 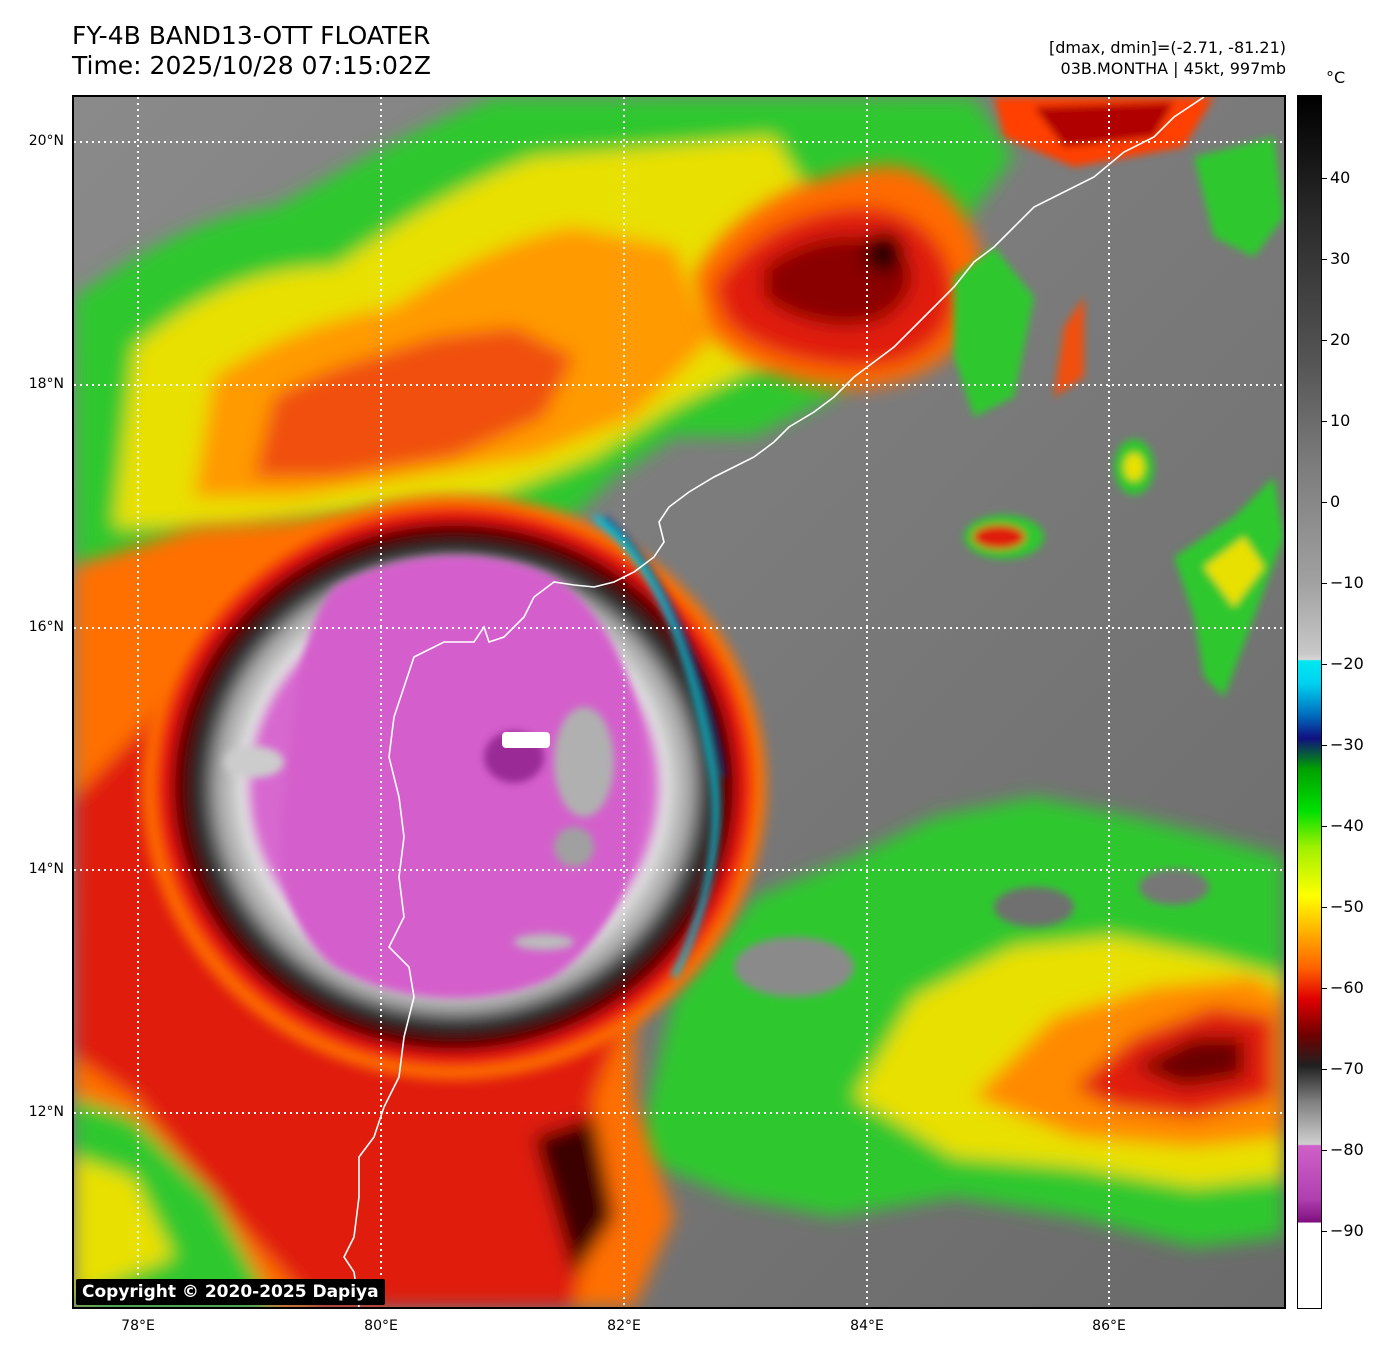 What do you see at coordinates (1347, 825) in the screenshot?
I see `colorbar-tick-label: −40` at bounding box center [1347, 825].